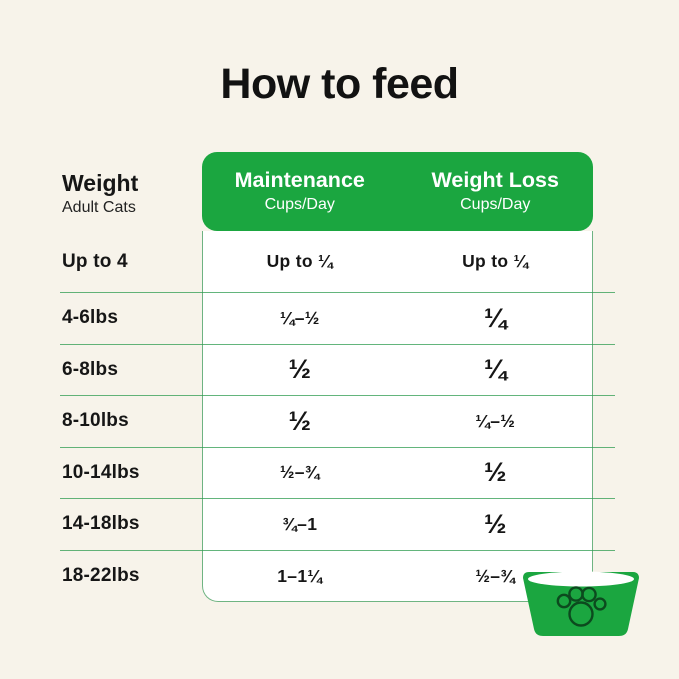 Image resolution: width=679 pixels, height=679 pixels. Describe the element at coordinates (299, 472) in the screenshot. I see `maintenance-value: ½–¾` at that location.